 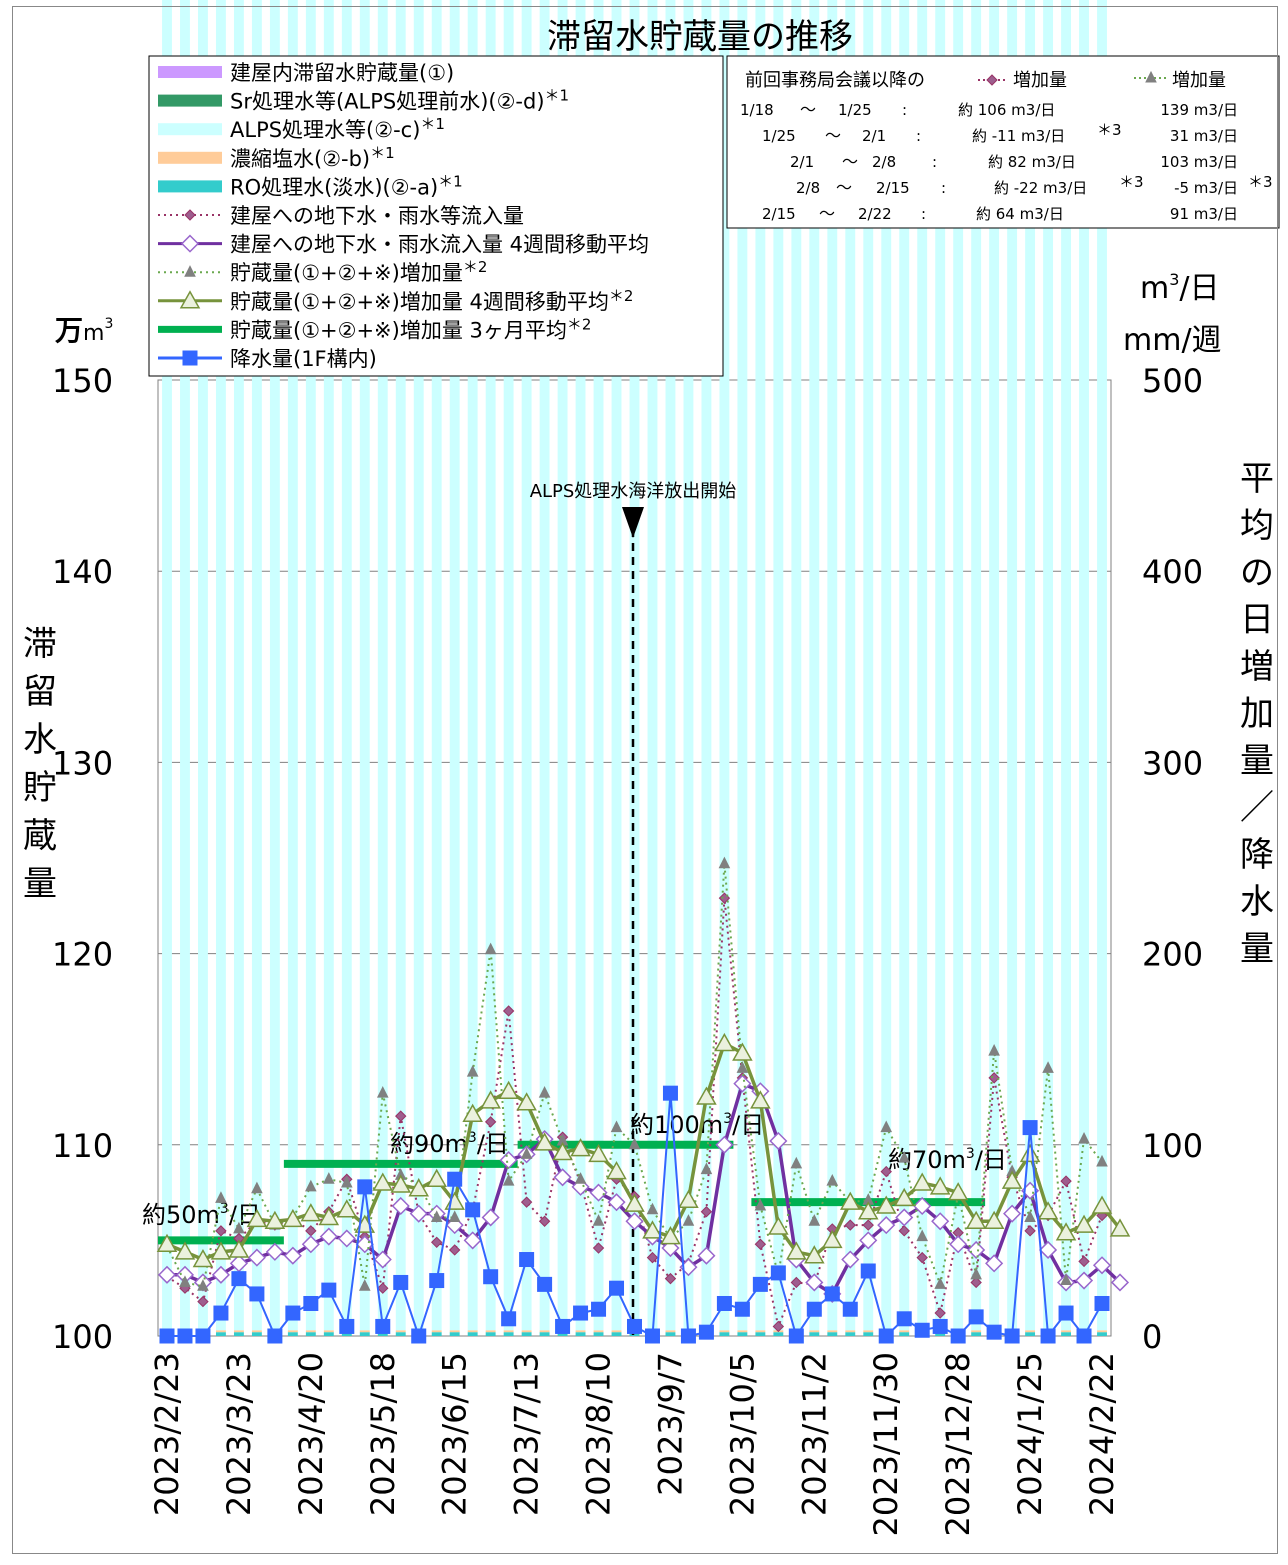 I want to click on legend-label: RO処理水(淡水)(②-a)＊1, so click(x=346, y=185).